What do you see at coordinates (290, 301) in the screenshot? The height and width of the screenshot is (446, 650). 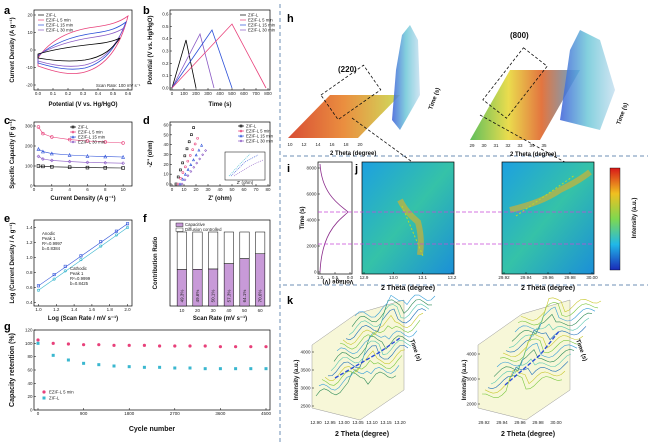 I see `panel-label-k: k` at bounding box center [290, 301].